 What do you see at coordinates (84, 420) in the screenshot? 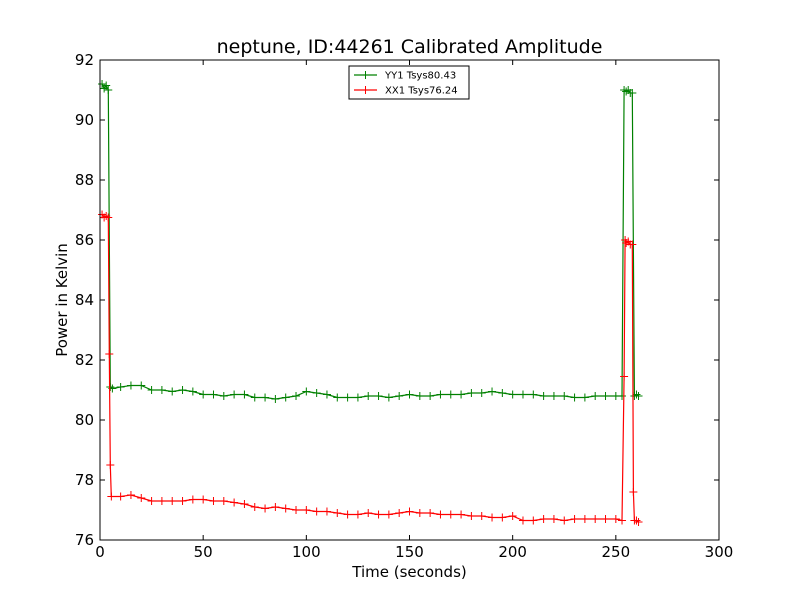
I see `y-tick-label: 80` at bounding box center [84, 420].